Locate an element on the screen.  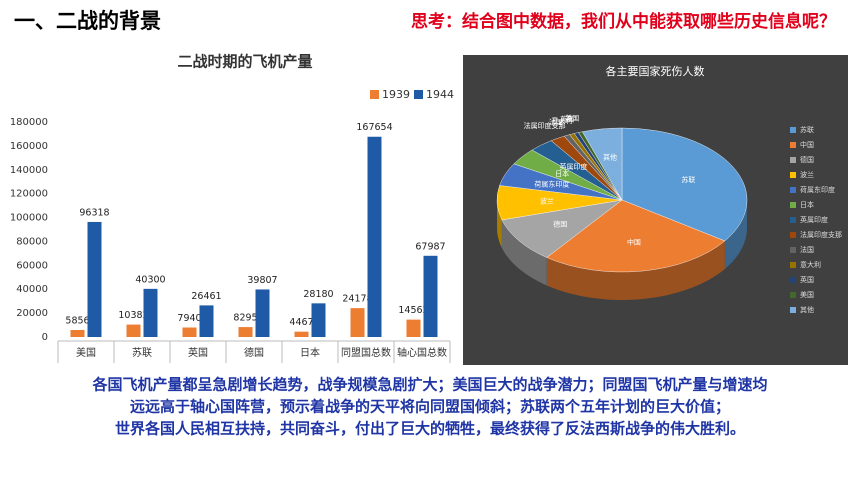
x-tick-label: 美国 is located at coordinates (86, 352).